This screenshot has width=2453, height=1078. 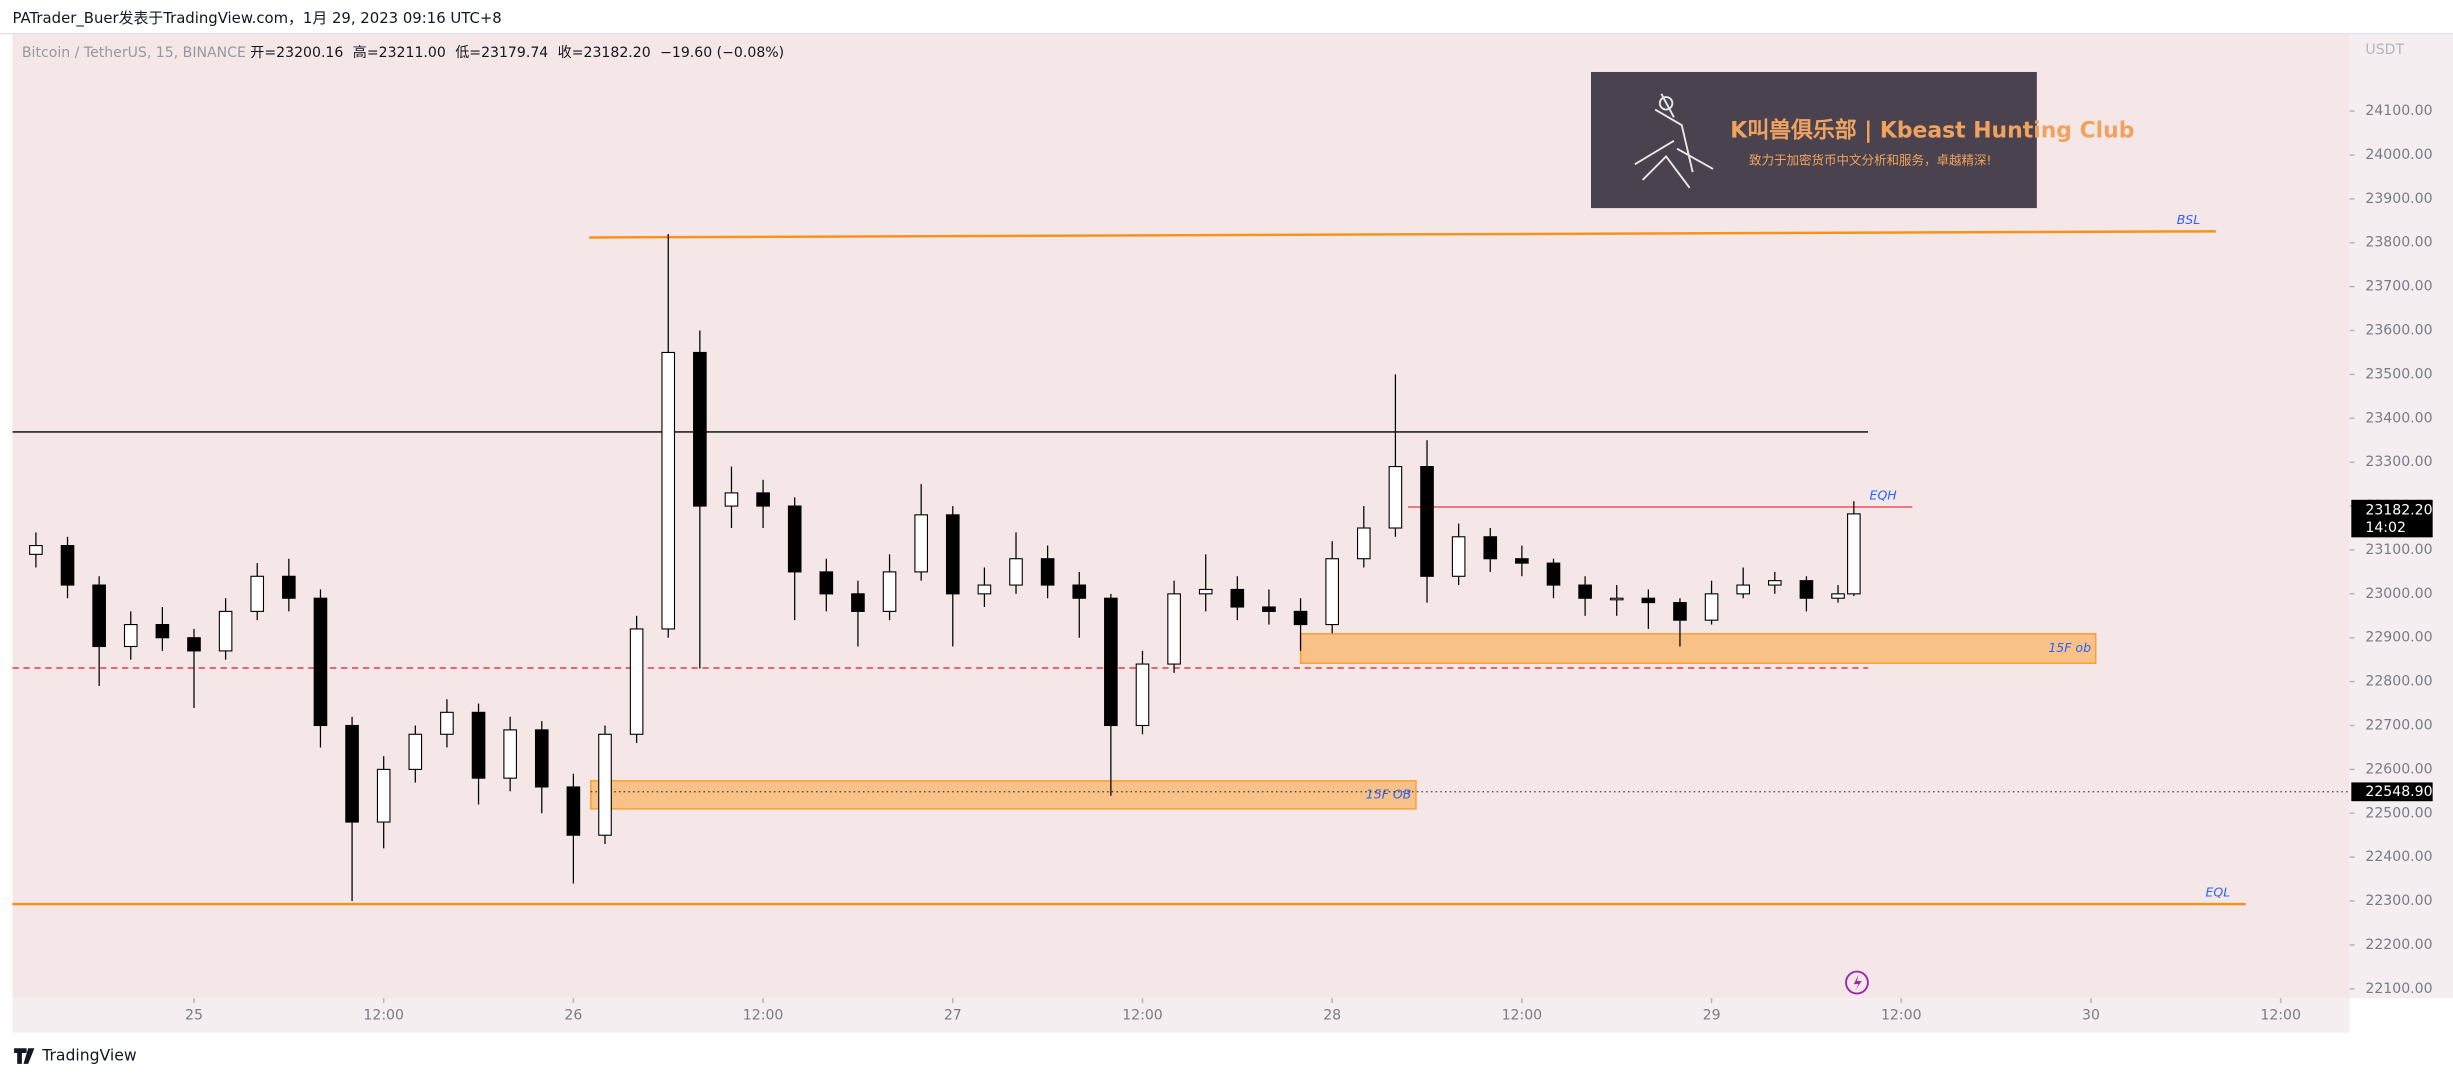 I want to click on y-tick-label: 23300.00, so click(x=2398, y=462).